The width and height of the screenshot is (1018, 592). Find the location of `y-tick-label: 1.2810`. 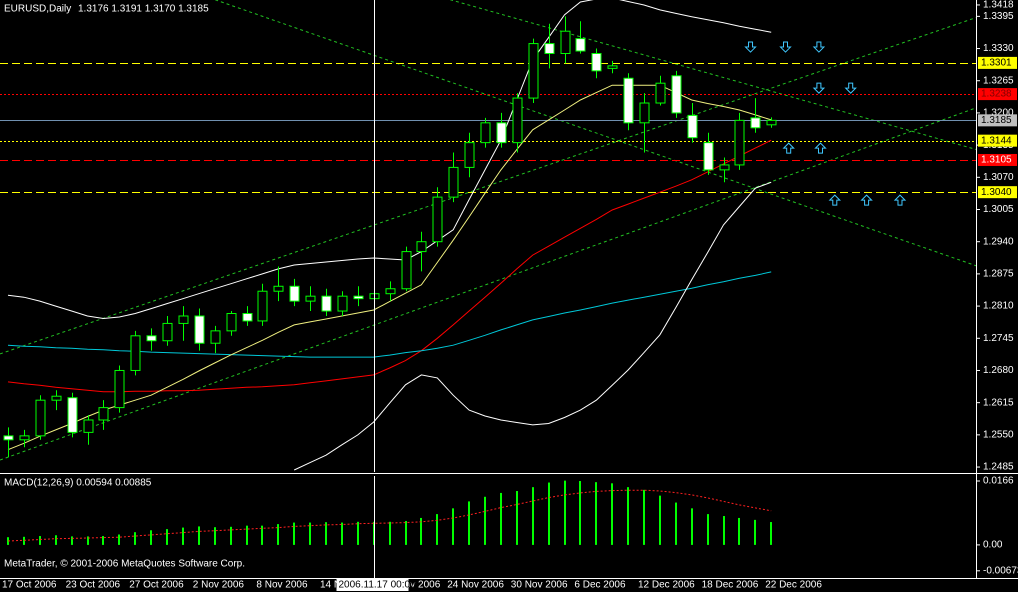

y-tick-label: 1.2810 is located at coordinates (998, 306).